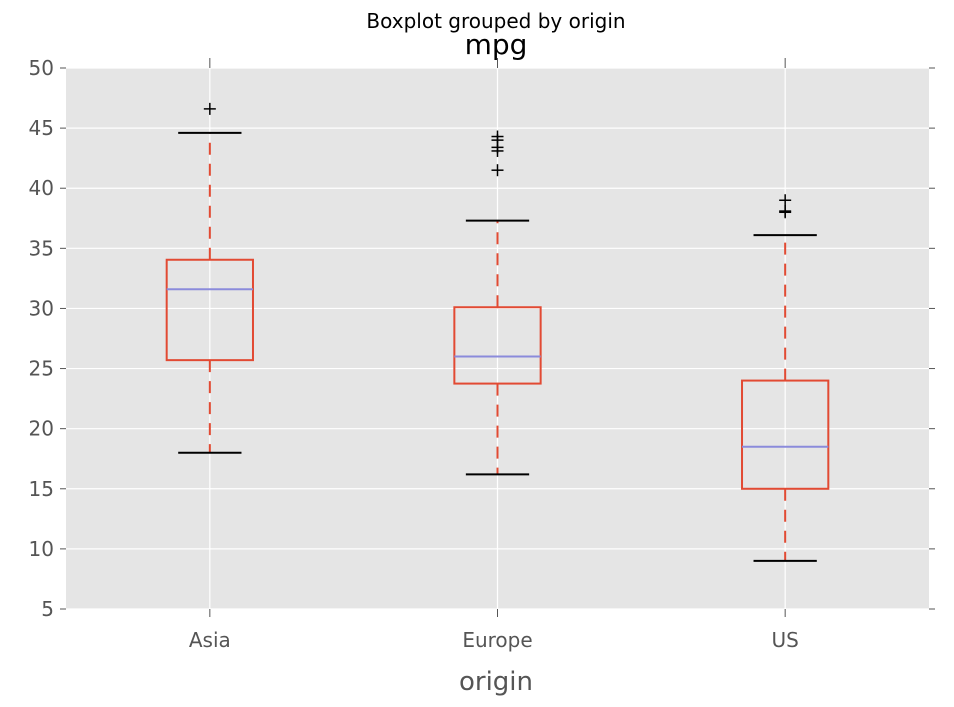 The height and width of the screenshot is (707, 954). Describe the element at coordinates (41, 68) in the screenshot. I see `y-tick-label: 50` at that location.